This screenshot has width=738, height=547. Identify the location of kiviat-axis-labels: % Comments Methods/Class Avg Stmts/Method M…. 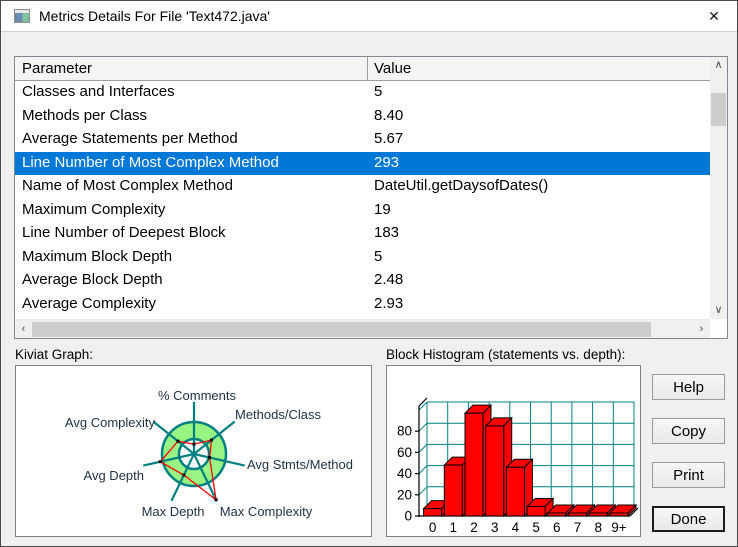
(209, 453).